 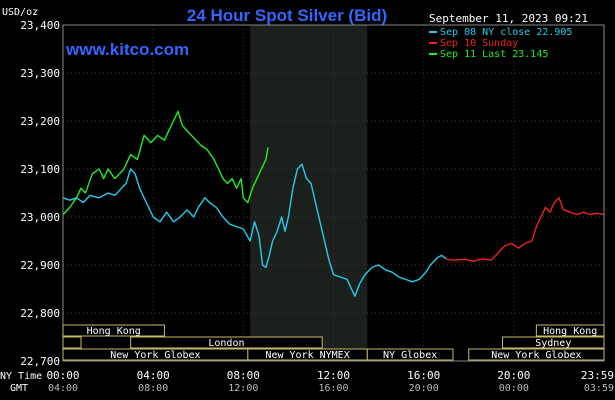 What do you see at coordinates (513, 375) in the screenshot?
I see `x-tick-label-ny: 20:00` at bounding box center [513, 375].